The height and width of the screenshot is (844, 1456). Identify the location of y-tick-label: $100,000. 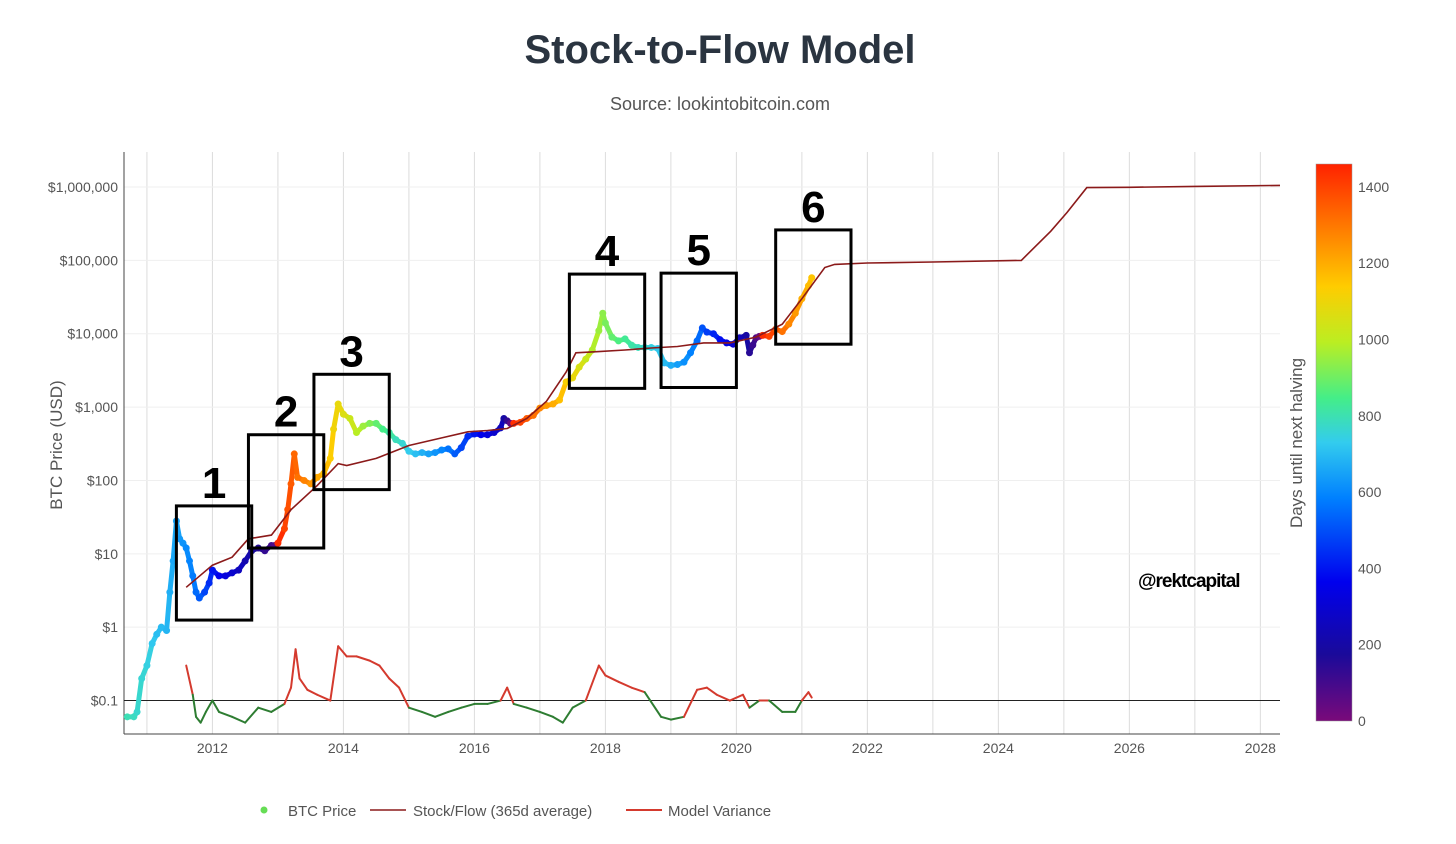
(89, 260).